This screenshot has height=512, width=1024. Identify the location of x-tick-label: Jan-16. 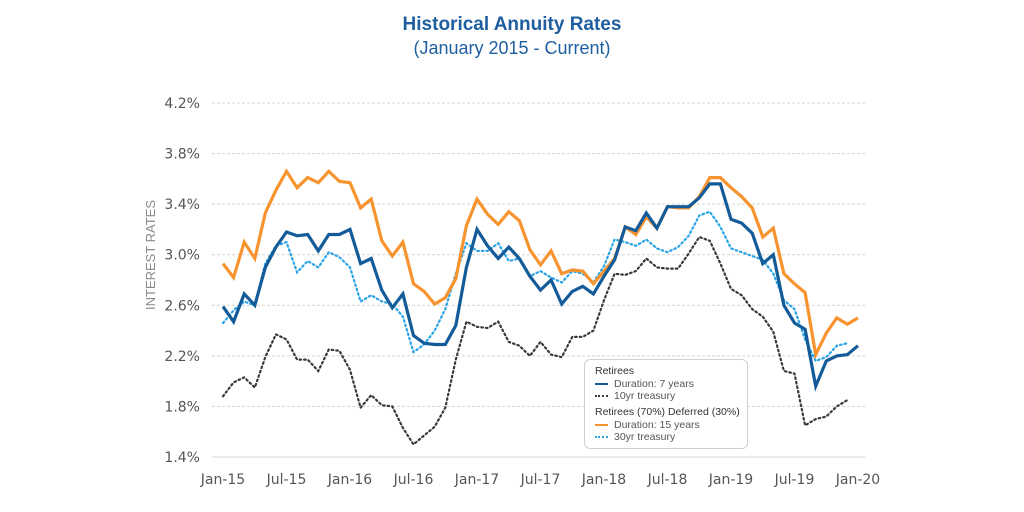
(350, 480).